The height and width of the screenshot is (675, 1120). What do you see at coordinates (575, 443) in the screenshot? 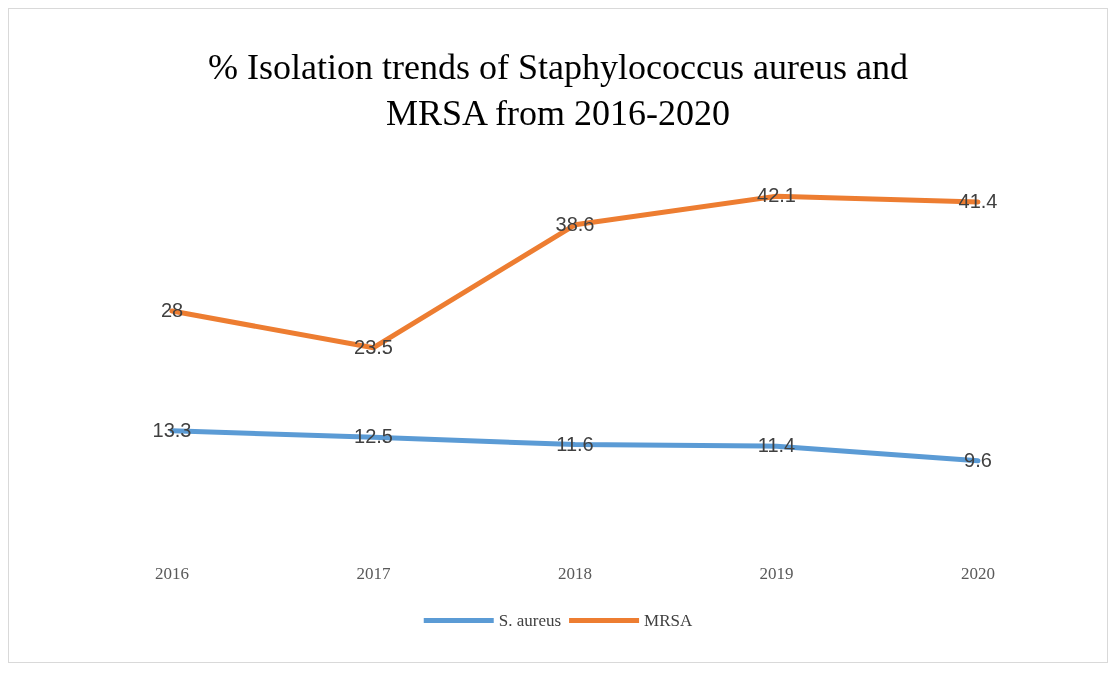
I see `data-label: 11.6` at bounding box center [575, 443].